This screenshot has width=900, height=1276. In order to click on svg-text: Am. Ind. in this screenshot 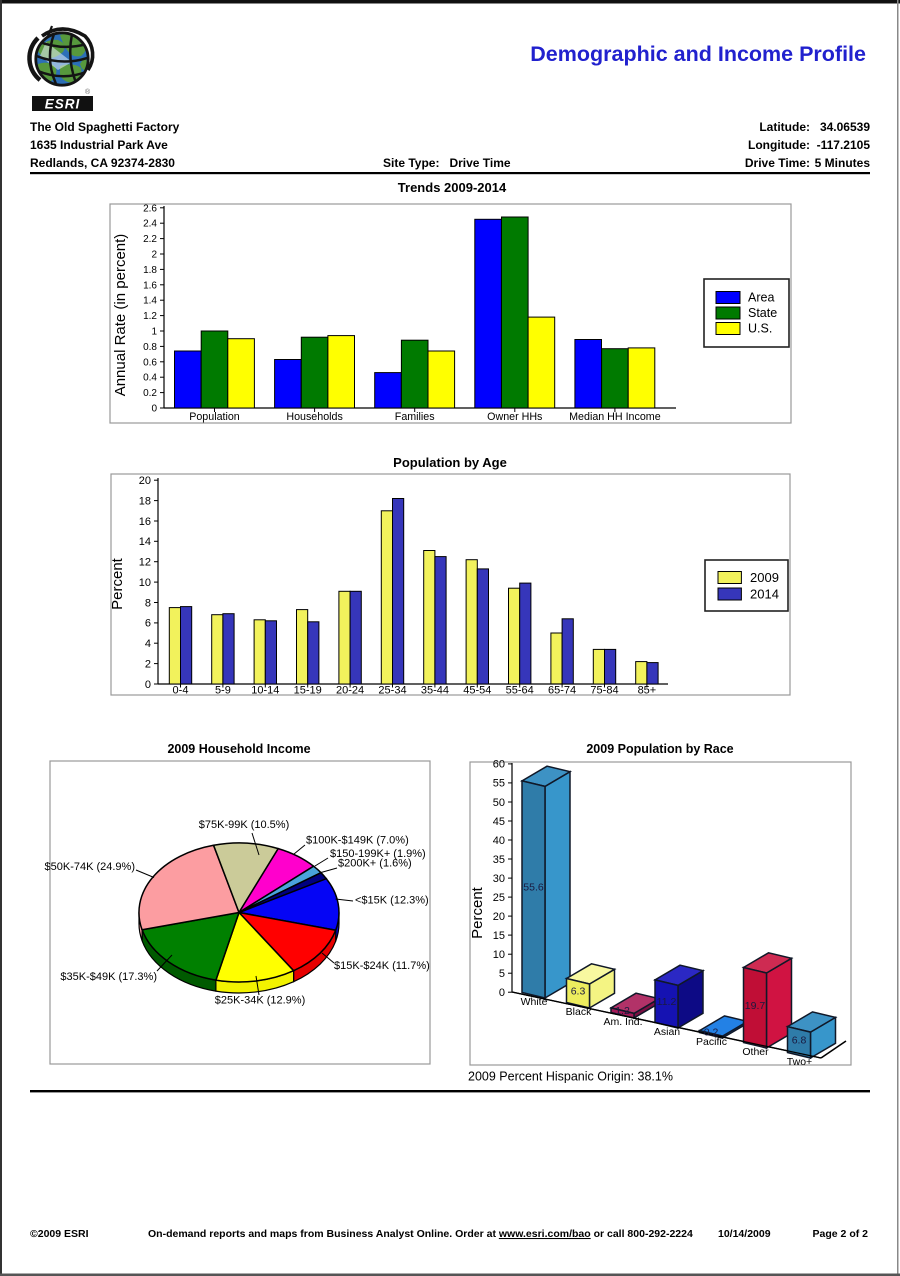, I will do `click(622, 1022)`.